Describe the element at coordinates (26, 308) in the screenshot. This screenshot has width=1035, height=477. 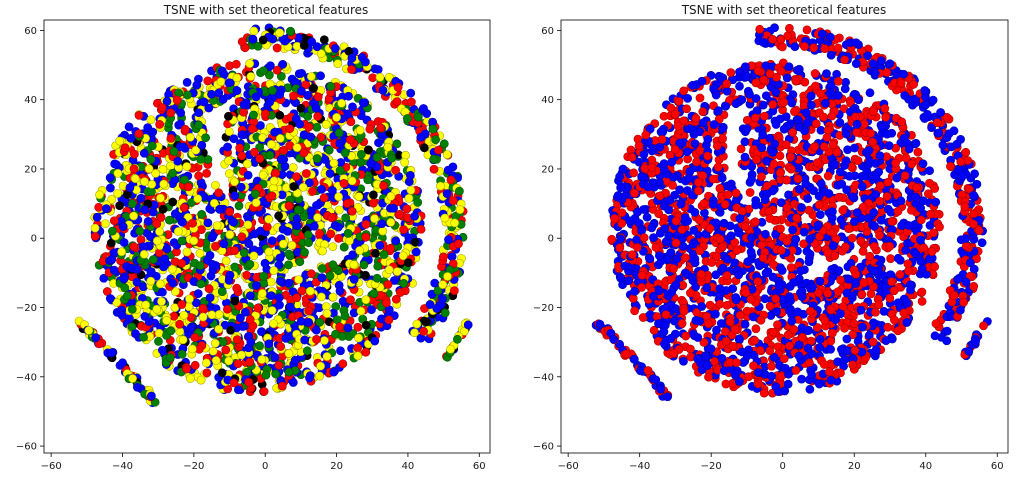
I see `y-tick-label: −20` at that location.